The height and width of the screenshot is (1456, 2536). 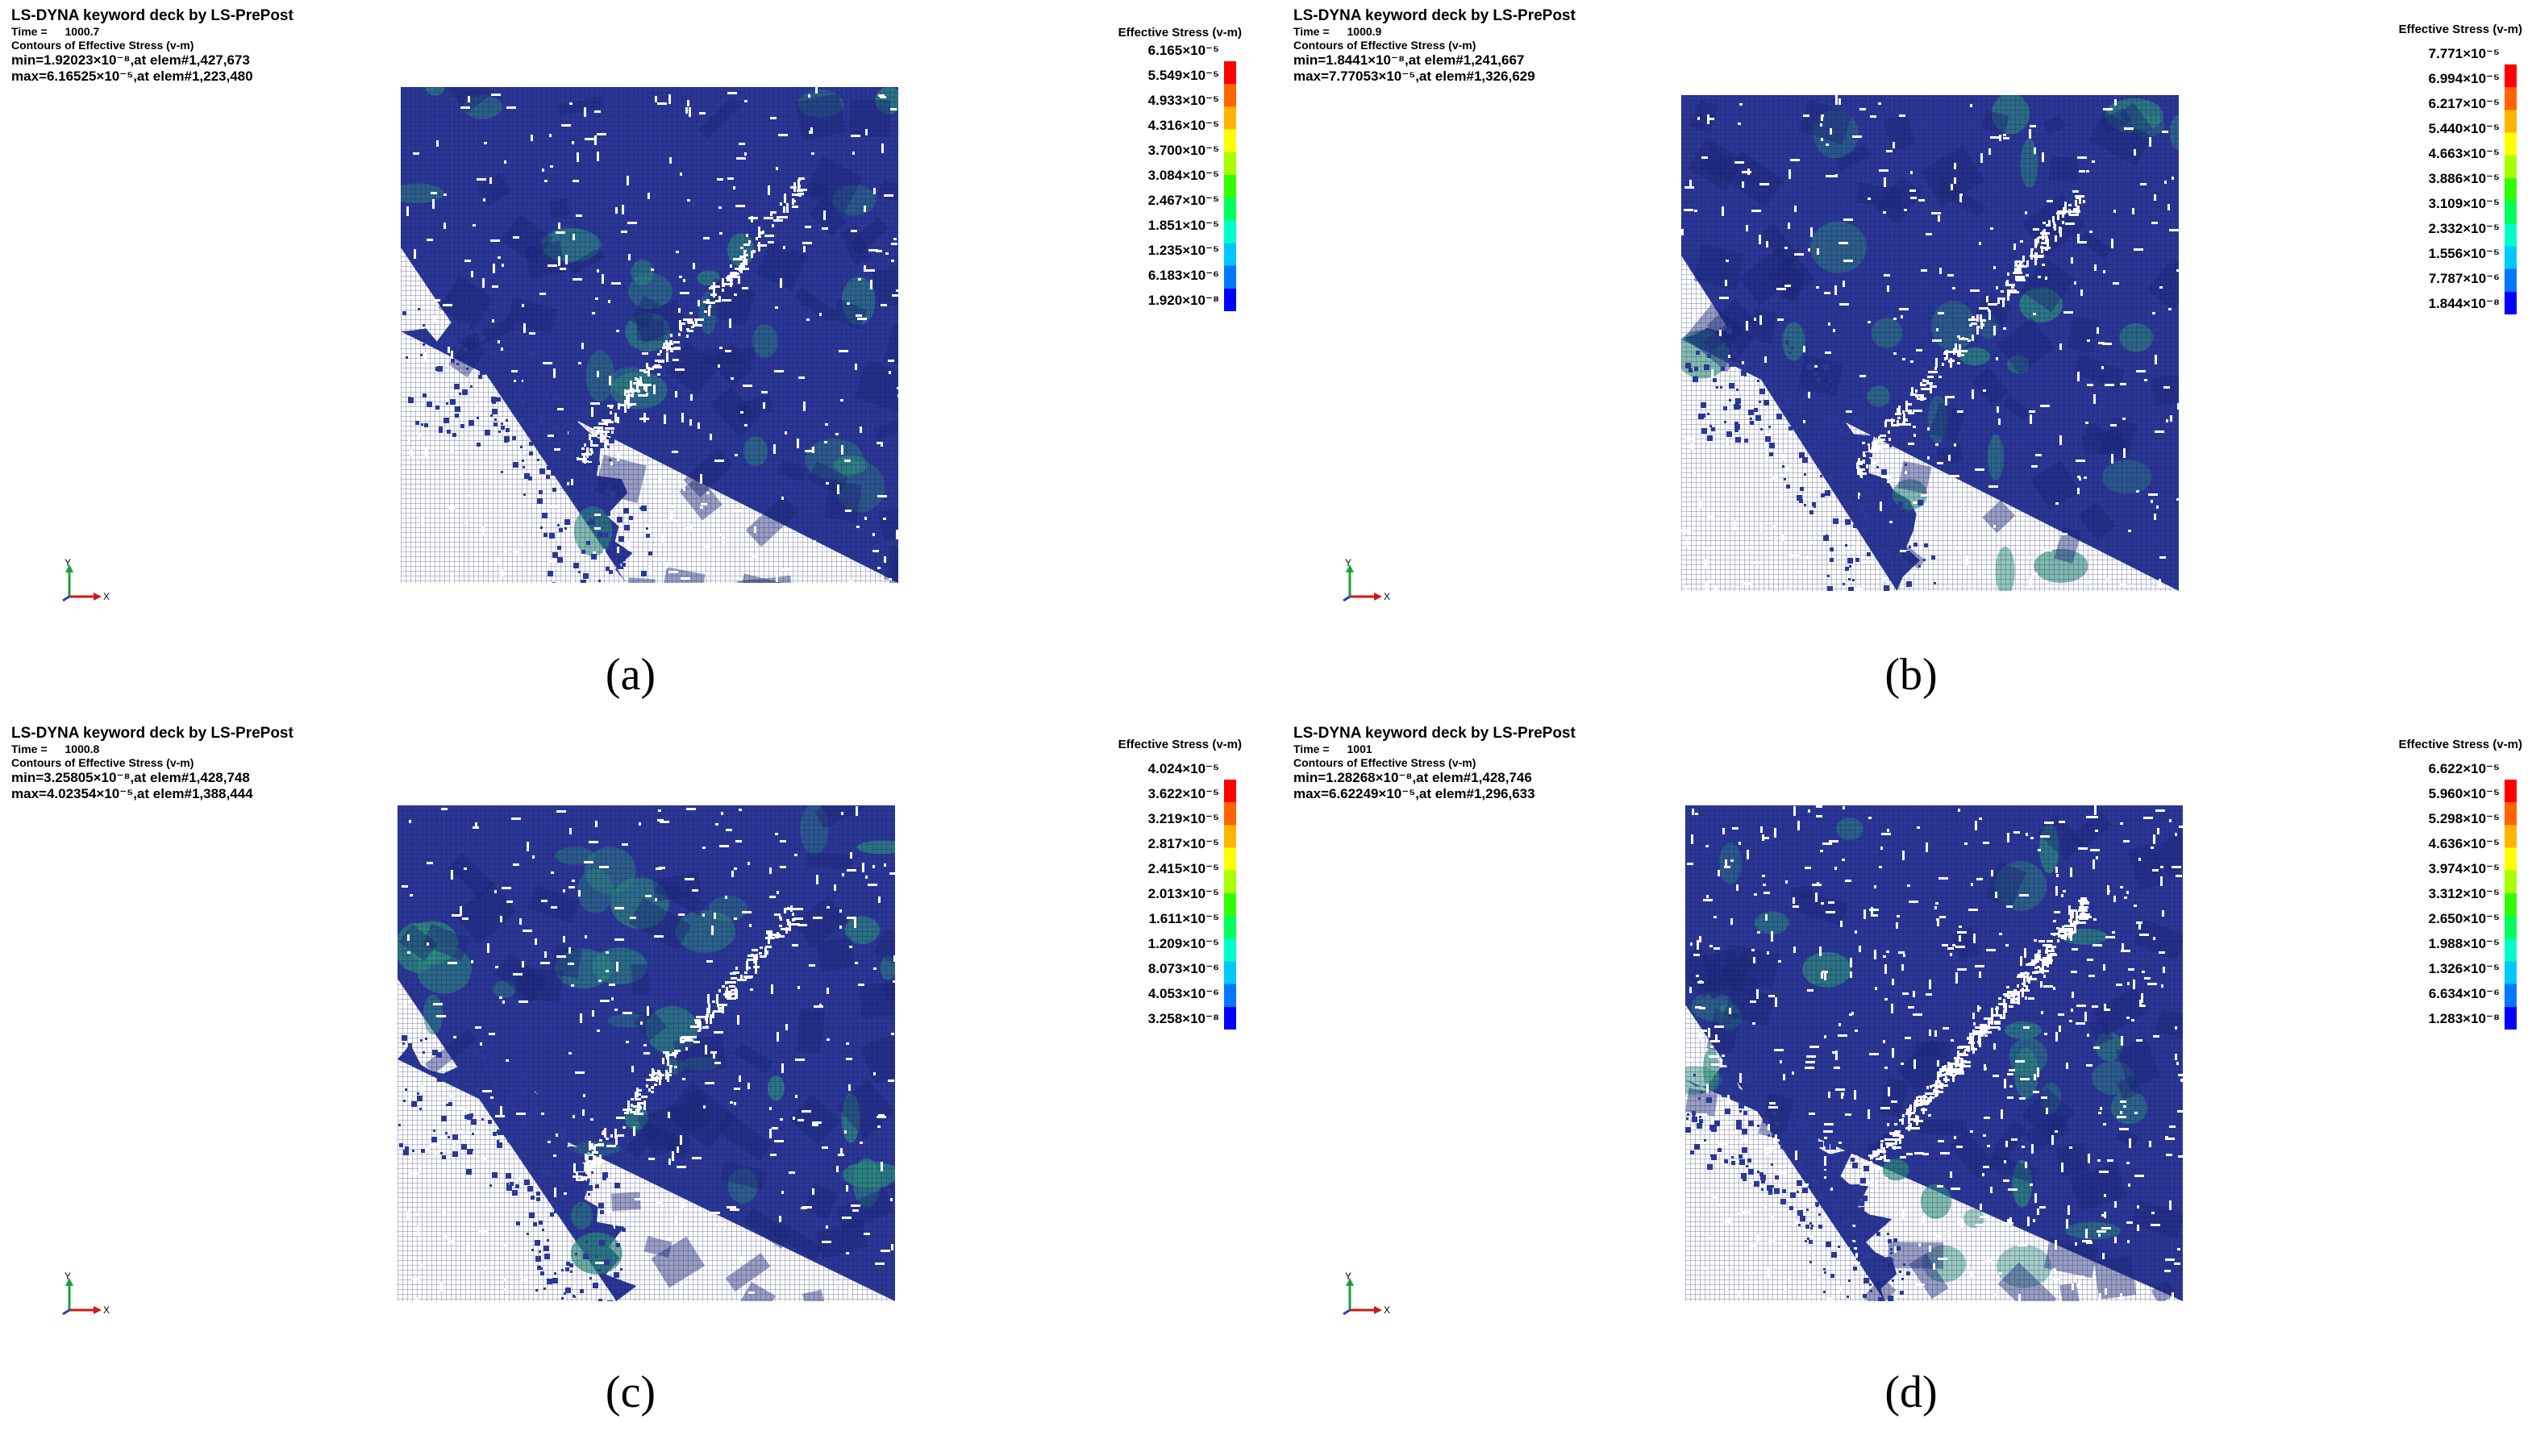 What do you see at coordinates (1414, 76) in the screenshot?
I see `max-readout: max=7.77053×10⁻⁵,at elem#1,326,629` at bounding box center [1414, 76].